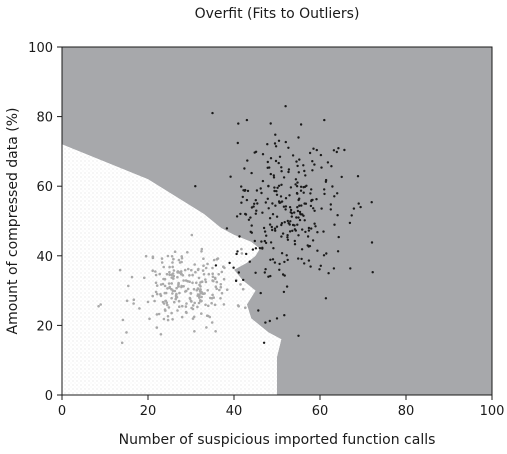 The height and width of the screenshot is (454, 507). What do you see at coordinates (44, 257) in the screenshot?
I see `y-tick-label: 40` at bounding box center [44, 257].